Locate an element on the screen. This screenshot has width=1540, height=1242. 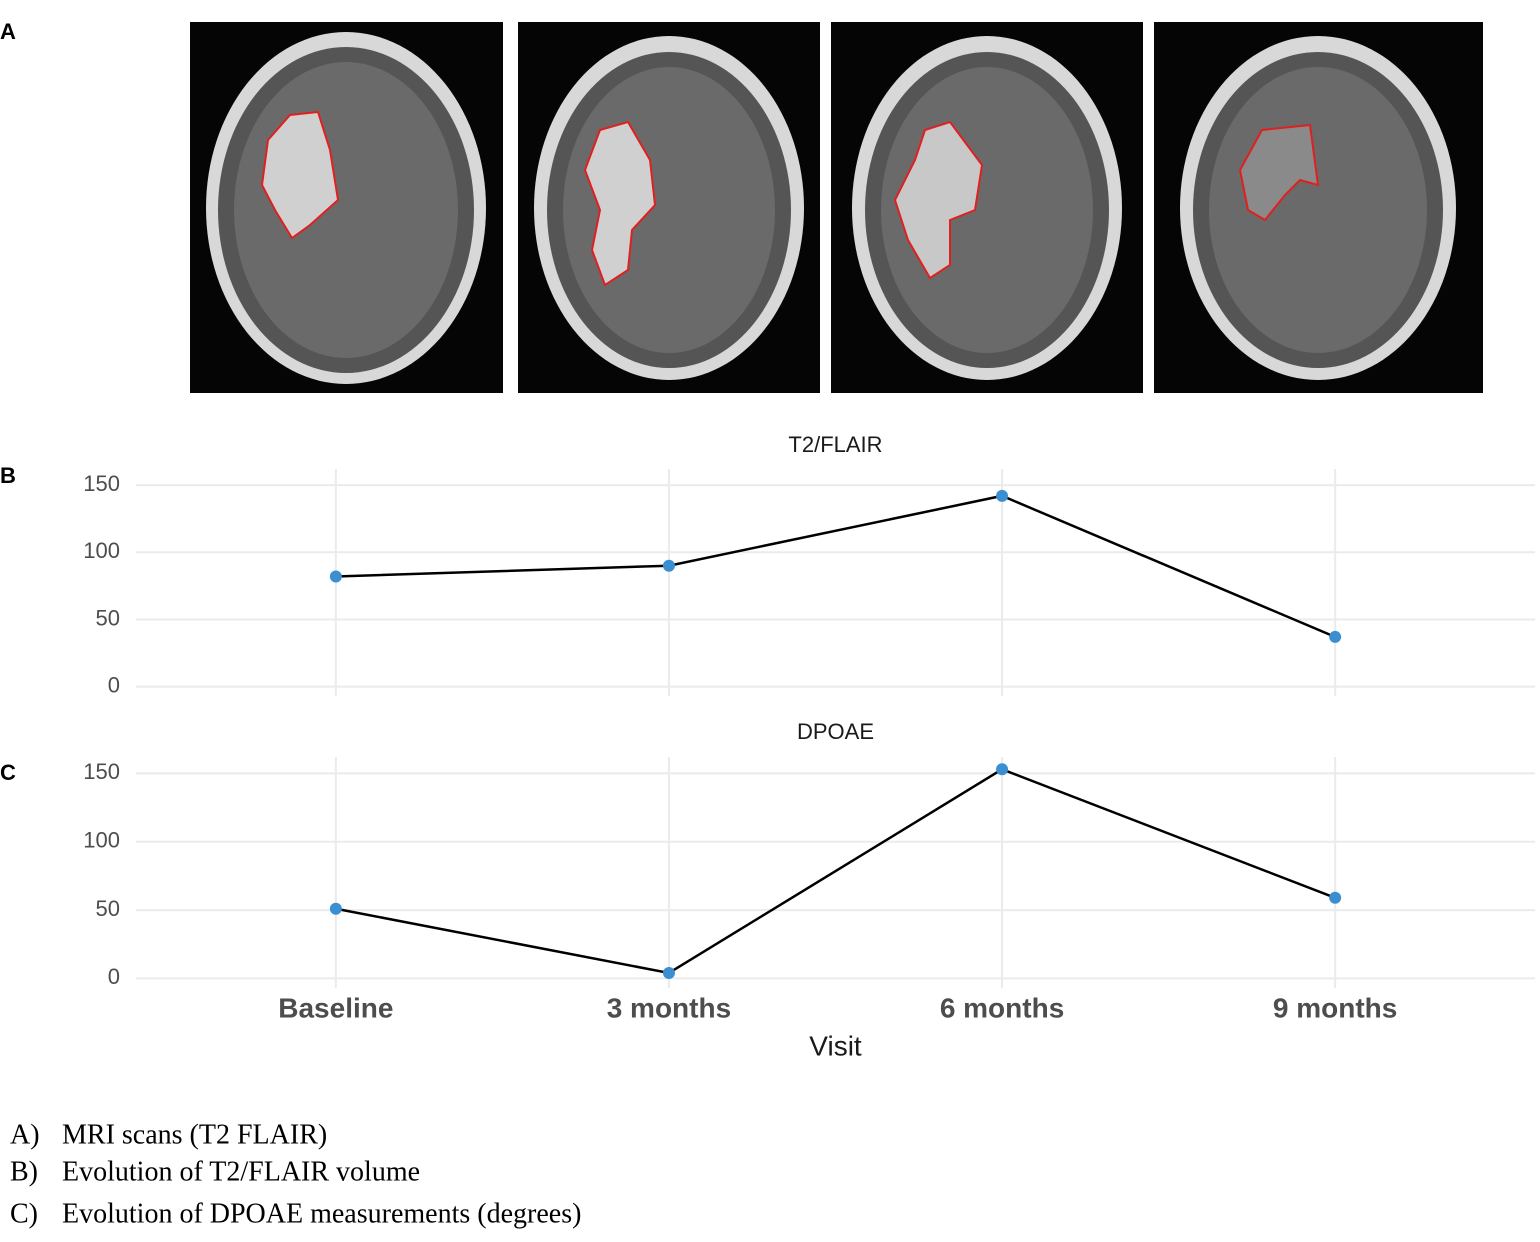
x-axis-label: Visit is located at coordinates (835, 1045).